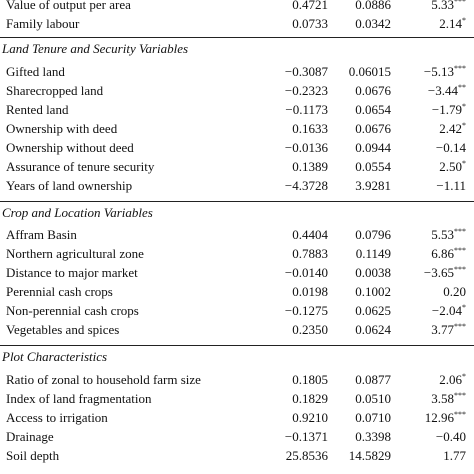  Describe the element at coordinates (310, 417) in the screenshot. I see `coefficient-cell: 0.9210` at that location.